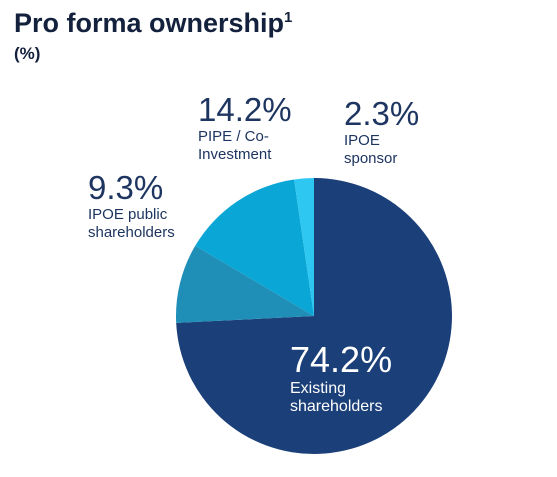  What do you see at coordinates (304, 247) in the screenshot?
I see `pie-slice-ipoe-sponsor` at bounding box center [304, 247].